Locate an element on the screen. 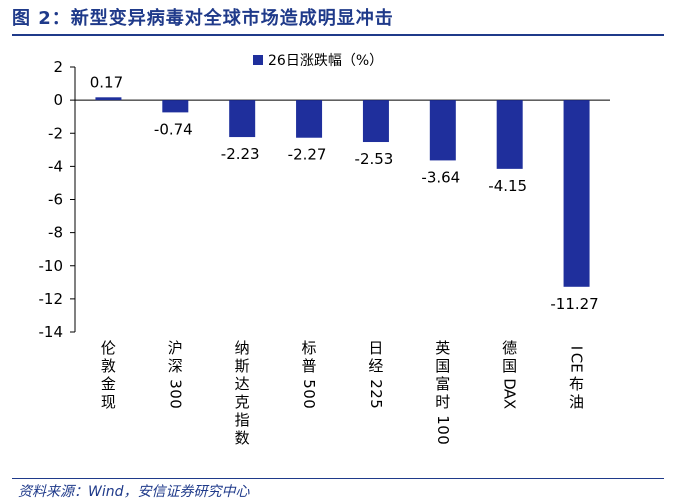  category-char: 斯 is located at coordinates (242, 366).